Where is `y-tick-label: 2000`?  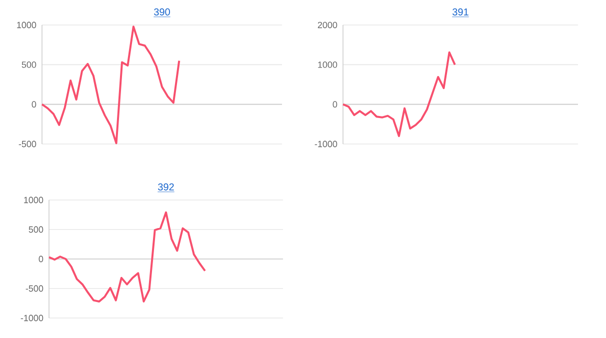 y-tick-label: 2000 is located at coordinates (328, 25).